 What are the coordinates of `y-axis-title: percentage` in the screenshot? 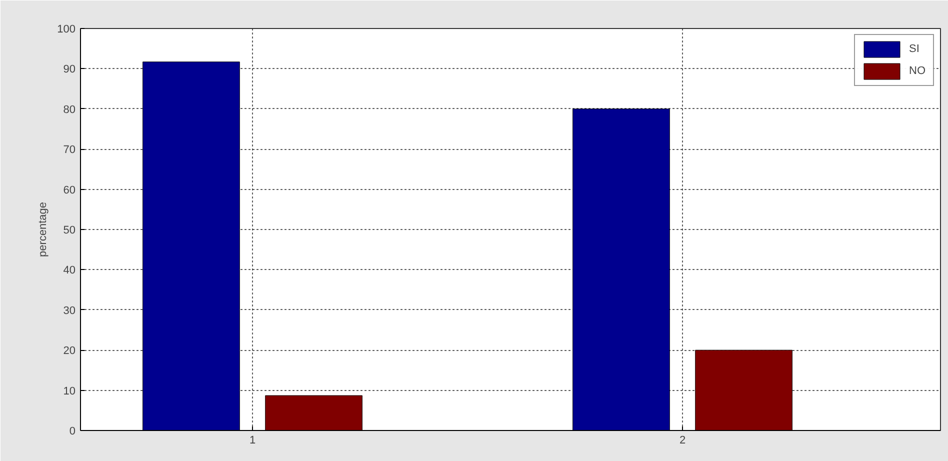 It's located at (43, 230).